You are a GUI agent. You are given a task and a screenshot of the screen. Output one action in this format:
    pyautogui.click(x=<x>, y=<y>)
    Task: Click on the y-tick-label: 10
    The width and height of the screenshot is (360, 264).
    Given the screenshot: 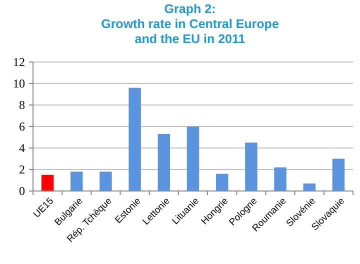 What is the action you would take?
    pyautogui.click(x=19, y=83)
    